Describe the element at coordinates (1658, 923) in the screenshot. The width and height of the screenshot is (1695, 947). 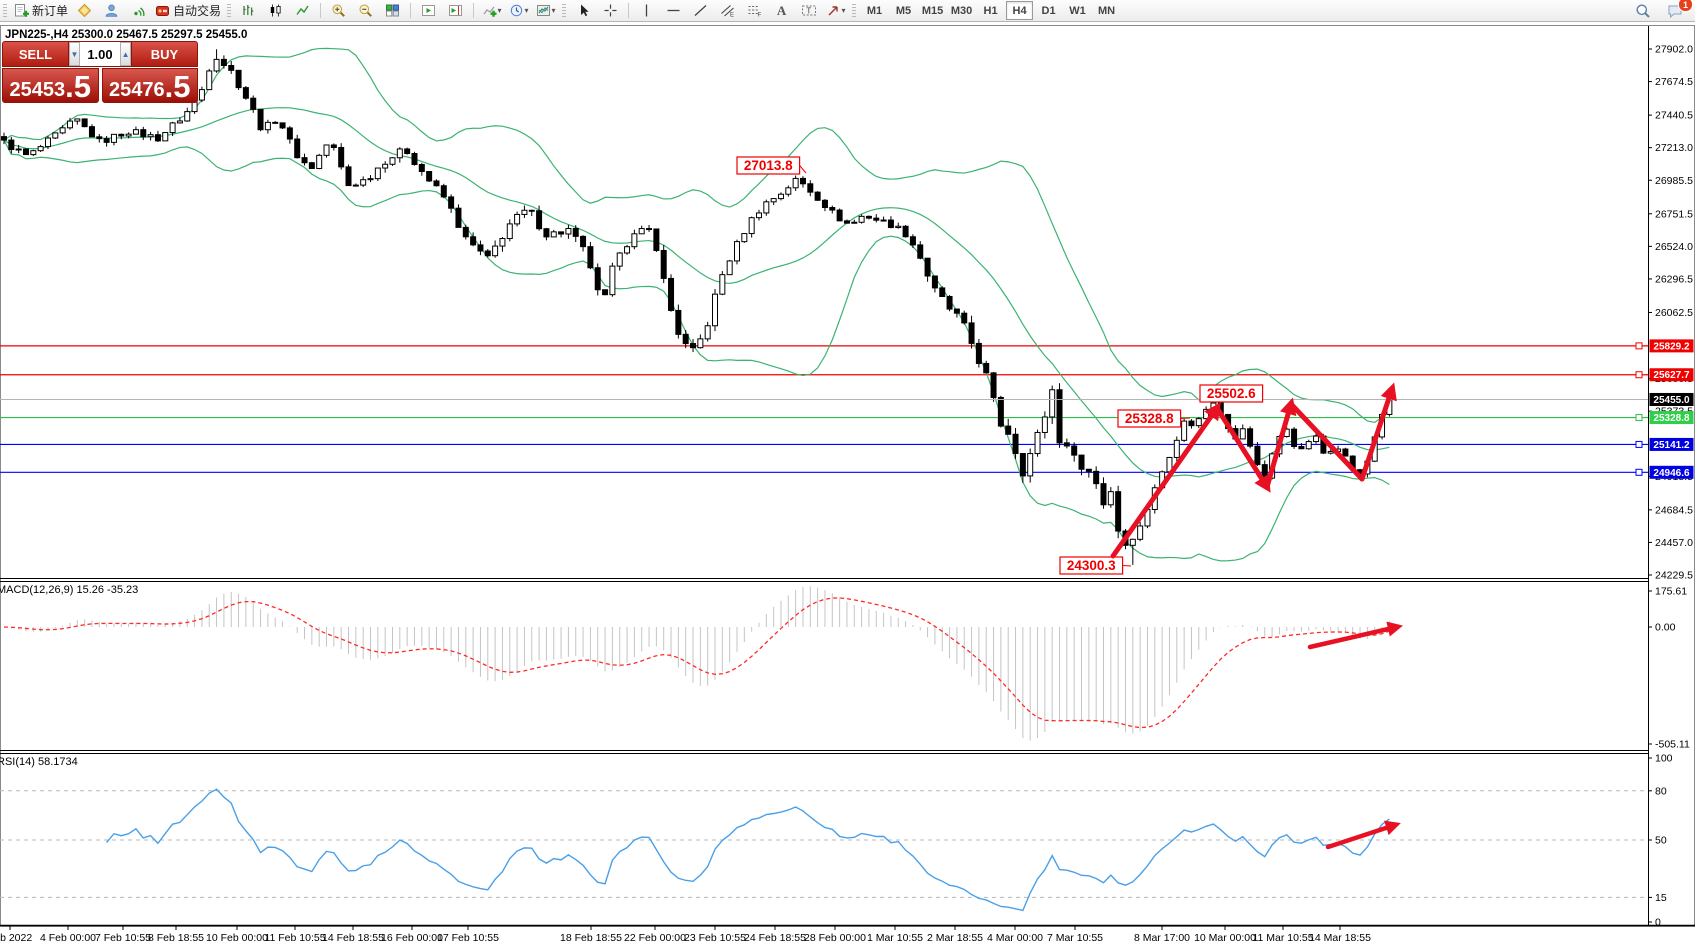
I see `svg-text: 0` at that location.